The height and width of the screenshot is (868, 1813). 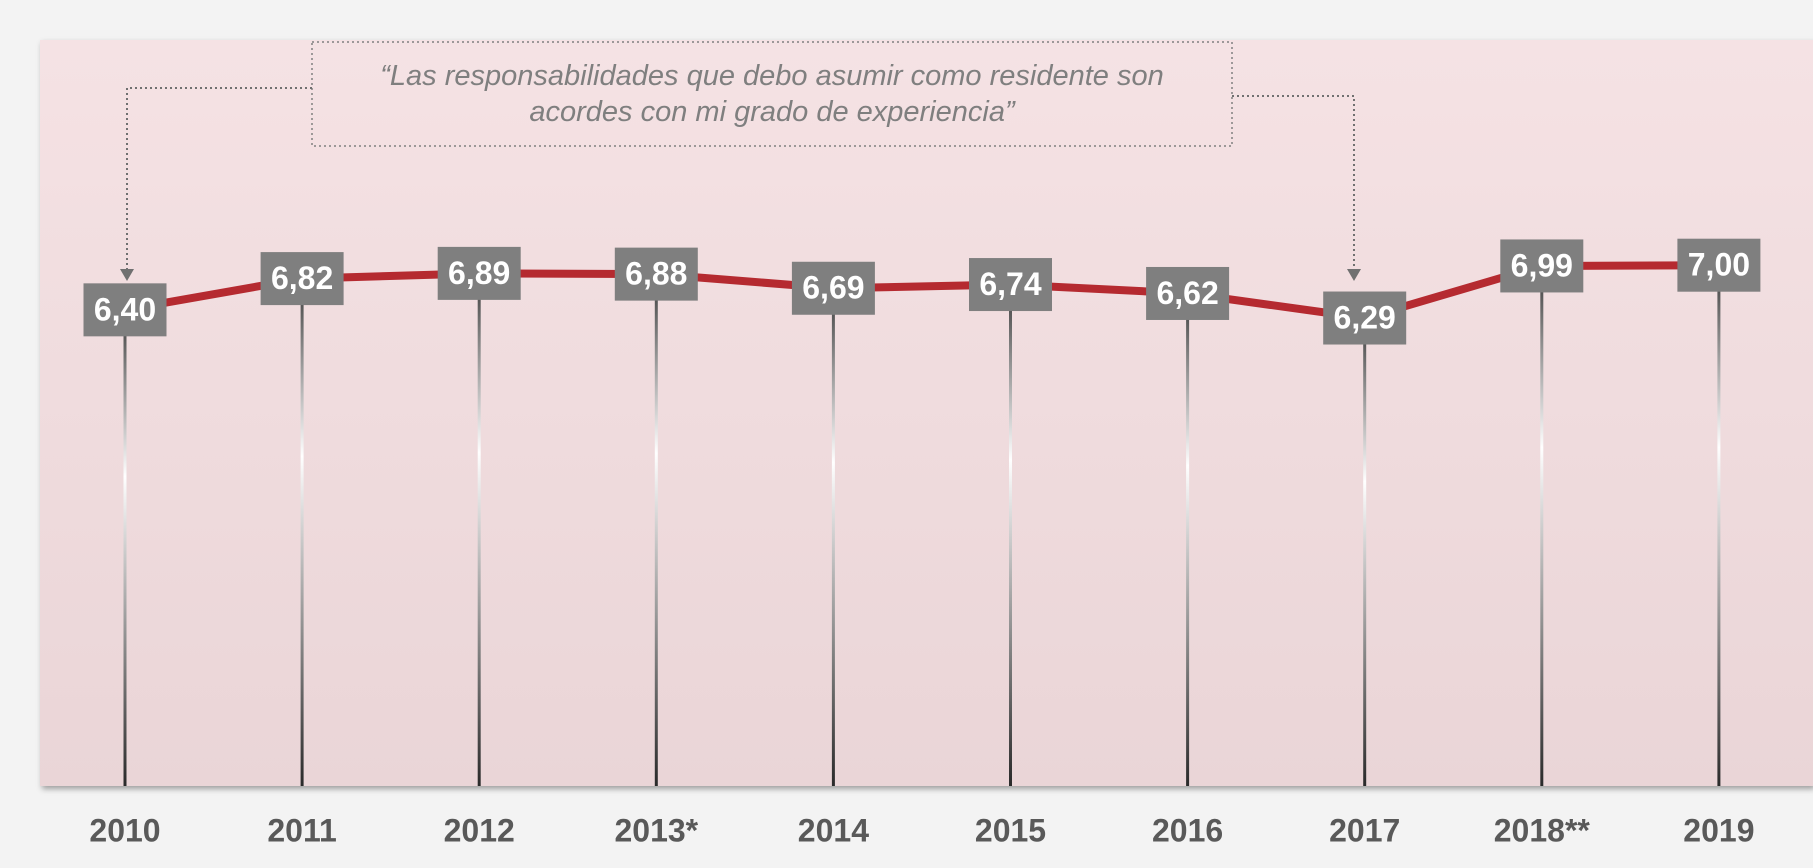 I want to click on x-tick-label: 2013*, so click(x=656, y=830).